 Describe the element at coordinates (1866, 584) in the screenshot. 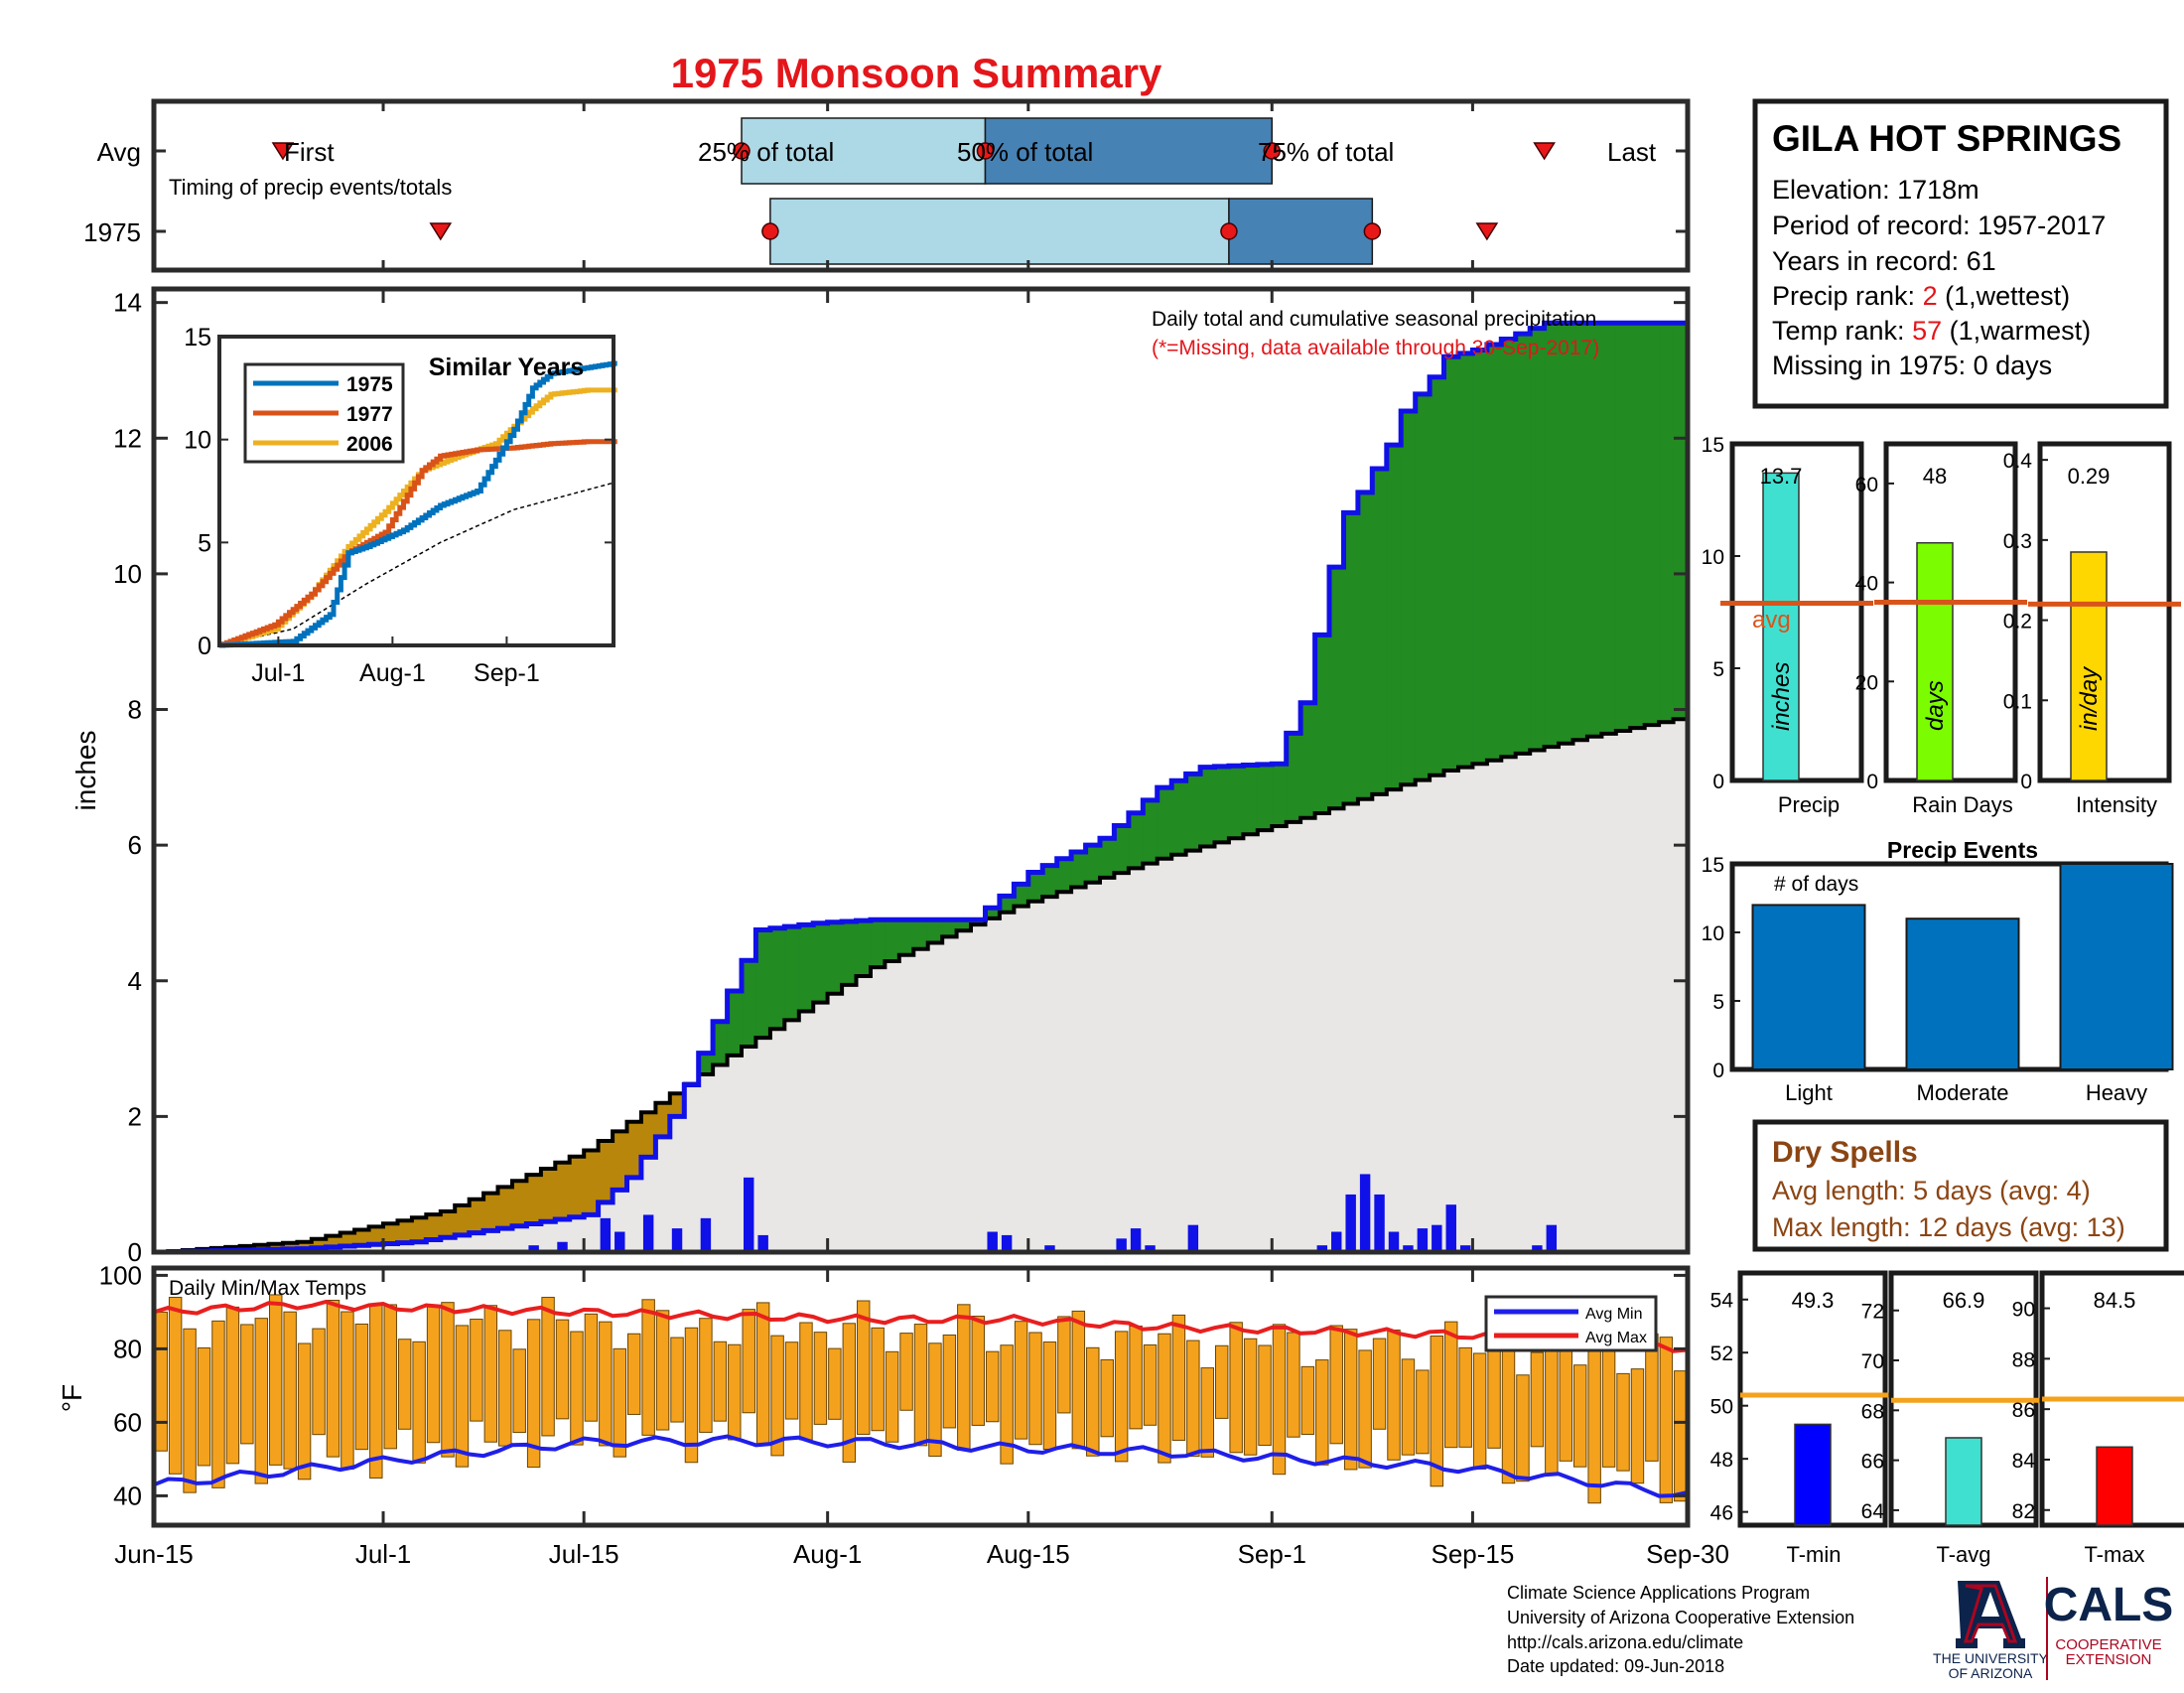

I see `summary-y-tick-label: 40` at that location.